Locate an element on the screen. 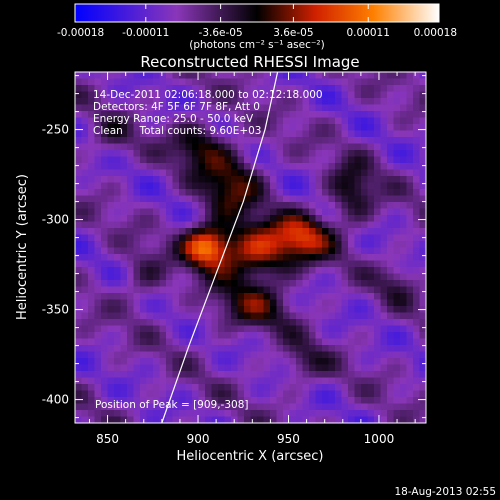  peak-position-label: Position of Peak = [909,-308] is located at coordinates (172, 405).